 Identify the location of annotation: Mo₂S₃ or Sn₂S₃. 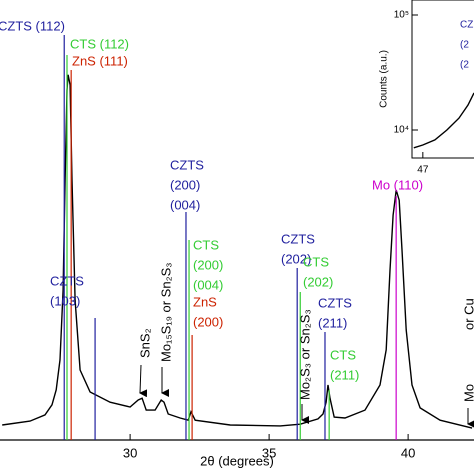
(304, 354).